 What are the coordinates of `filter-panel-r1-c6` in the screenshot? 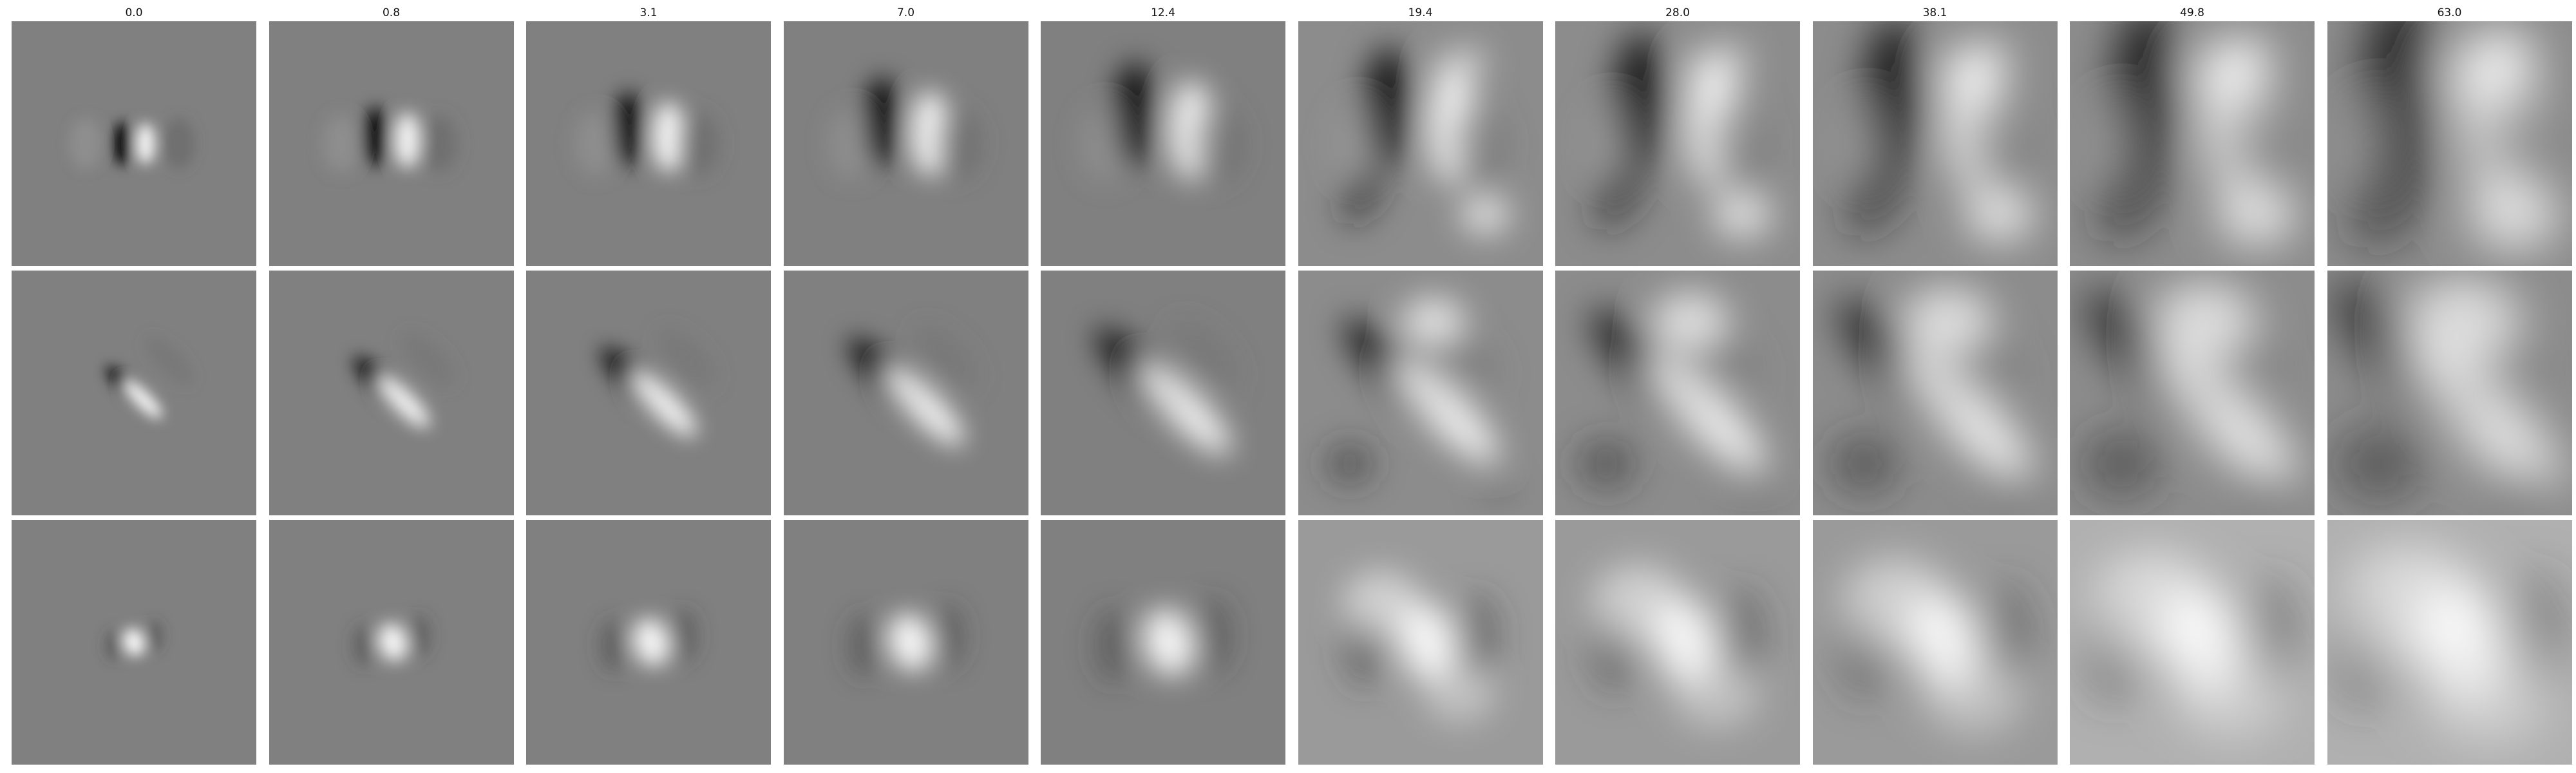 It's located at (1420, 143).